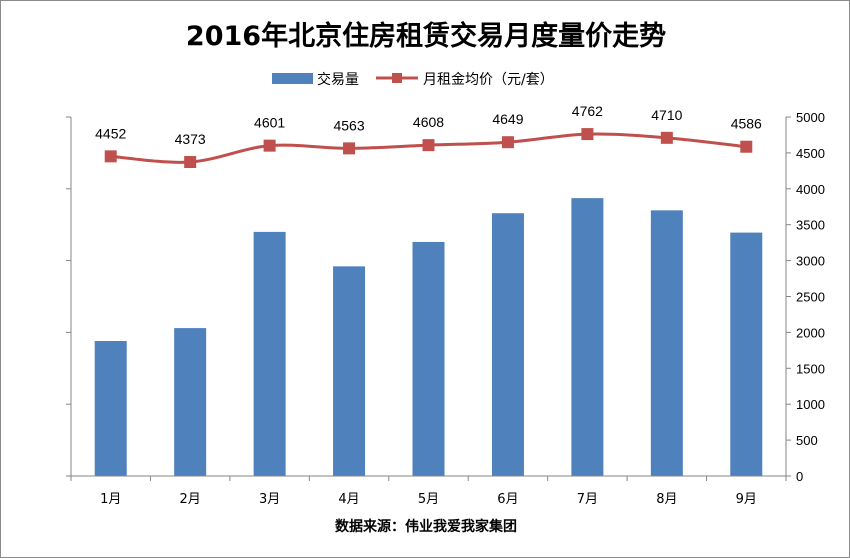 Image resolution: width=850 pixels, height=559 pixels. Describe the element at coordinates (190, 499) in the screenshot. I see `x-tick-label-2: 2月` at that location.